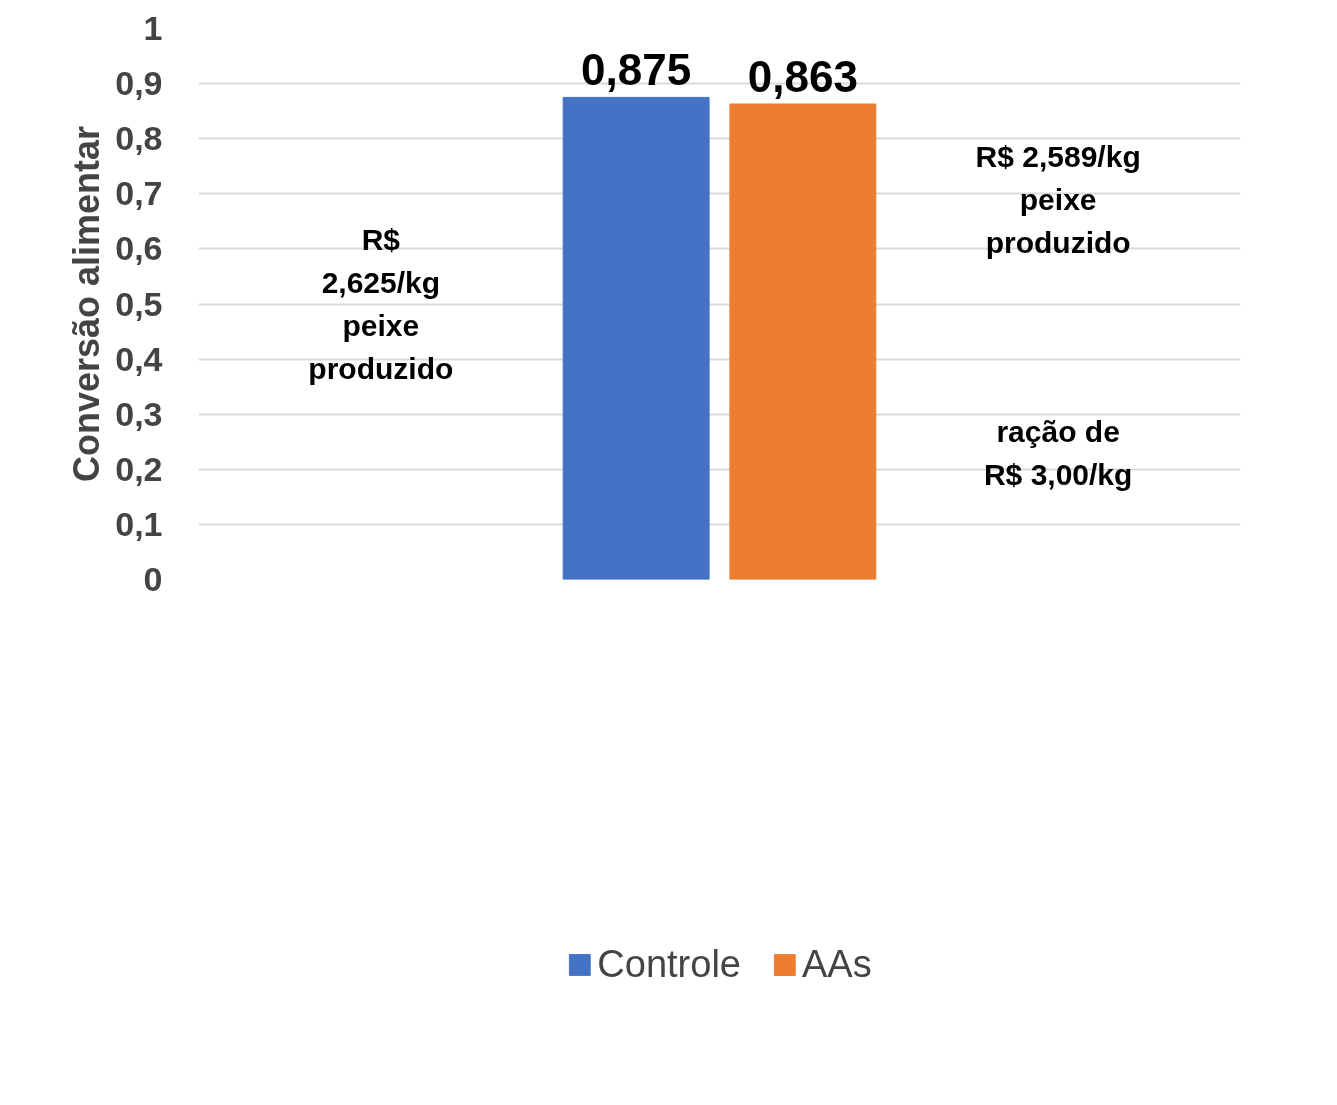  What do you see at coordinates (836, 964) in the screenshot?
I see `legend-label: AAs` at bounding box center [836, 964].